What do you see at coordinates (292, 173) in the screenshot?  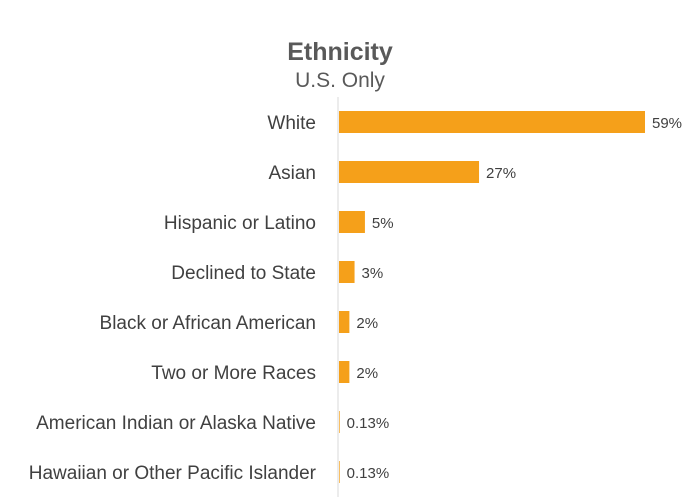 I see `category-label-1: Asian` at bounding box center [292, 173].